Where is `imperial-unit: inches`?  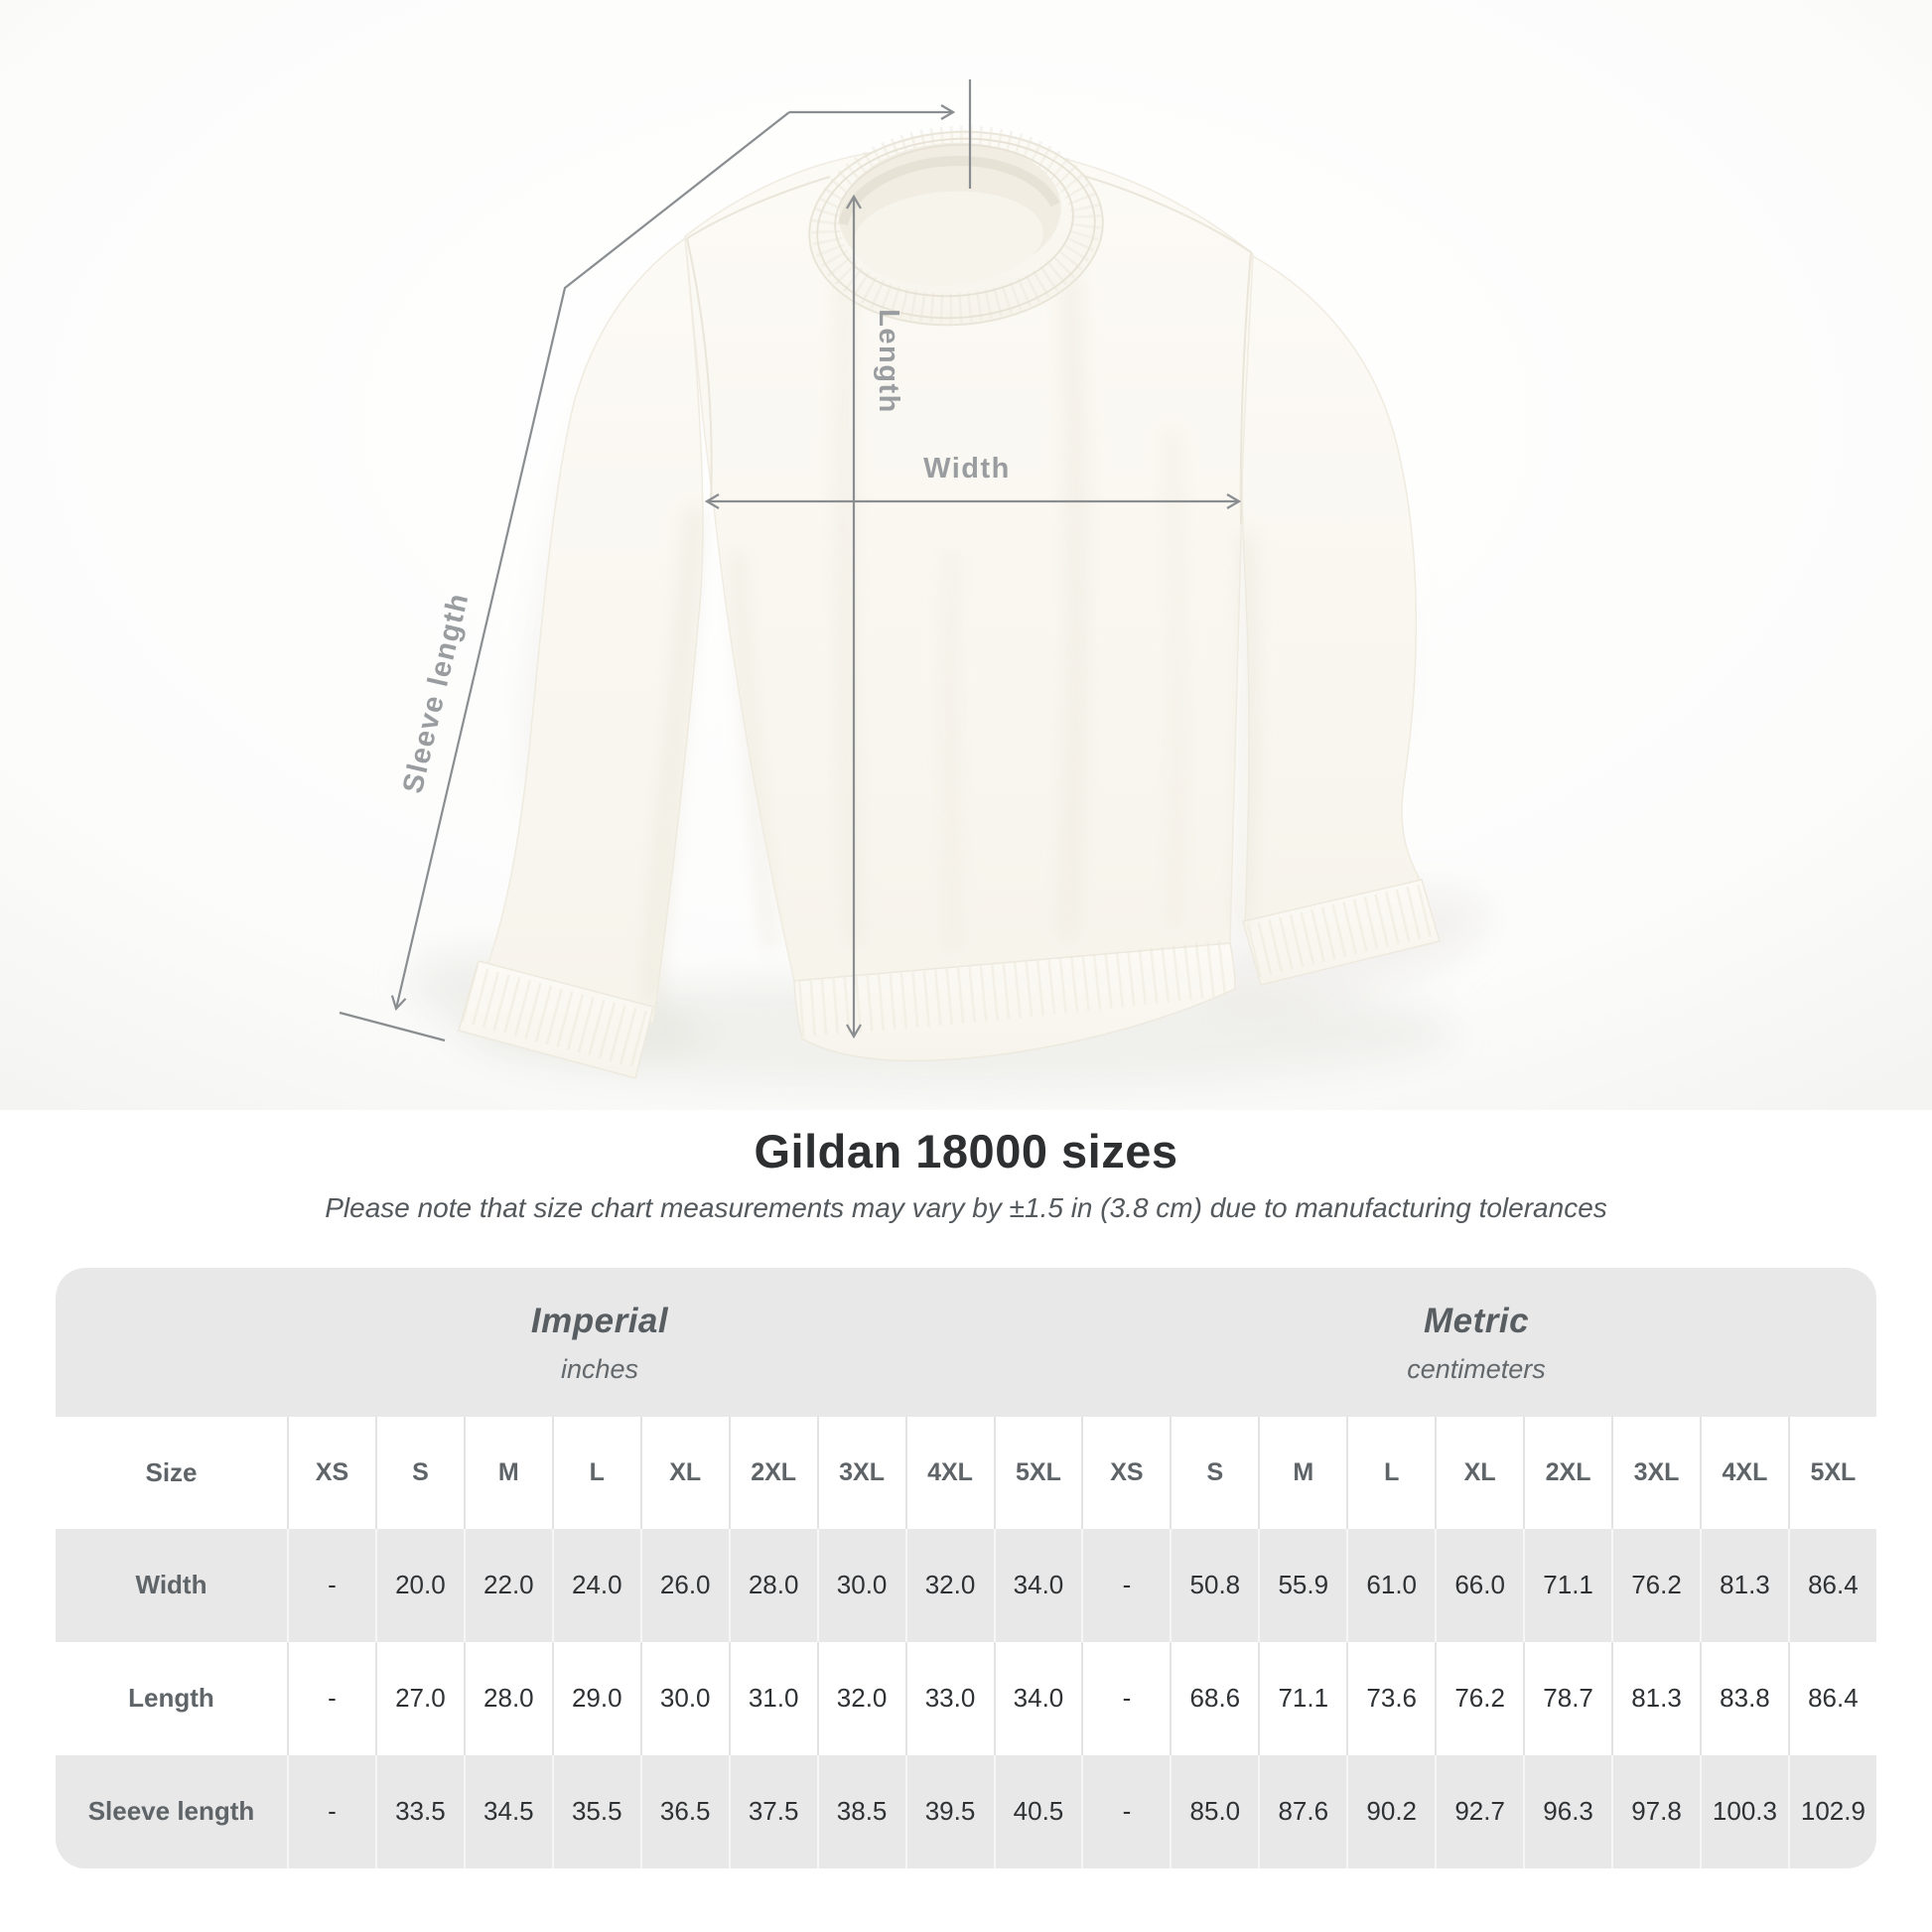
imperial-unit: inches is located at coordinates (599, 1369).